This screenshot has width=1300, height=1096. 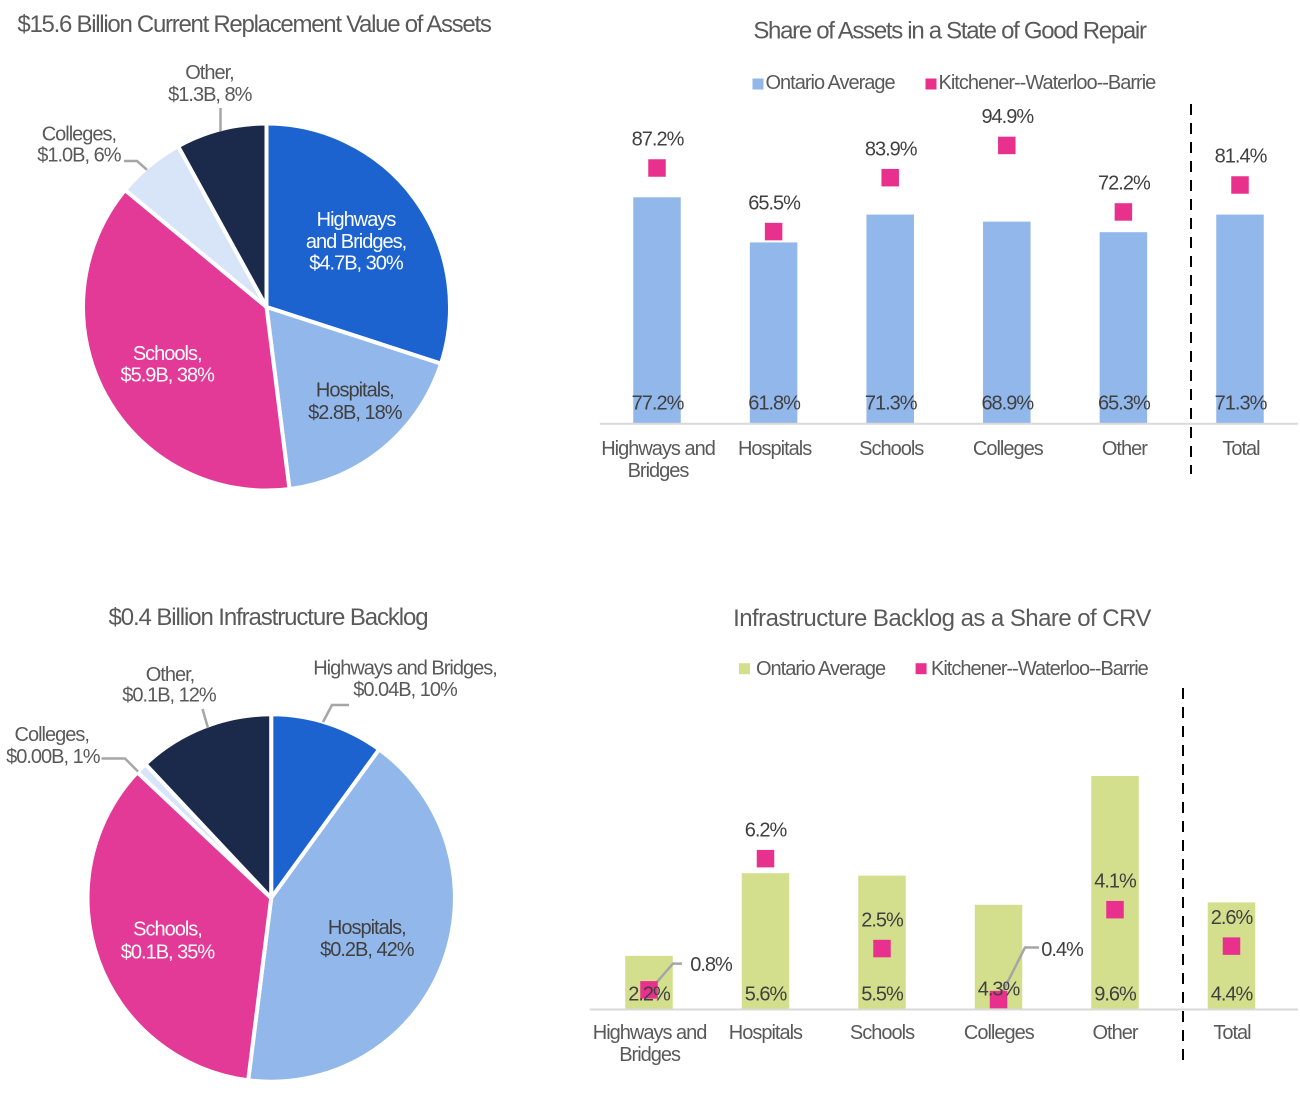 What do you see at coordinates (766, 830) in the screenshot?
I see `svg-text: 6.2%` at bounding box center [766, 830].